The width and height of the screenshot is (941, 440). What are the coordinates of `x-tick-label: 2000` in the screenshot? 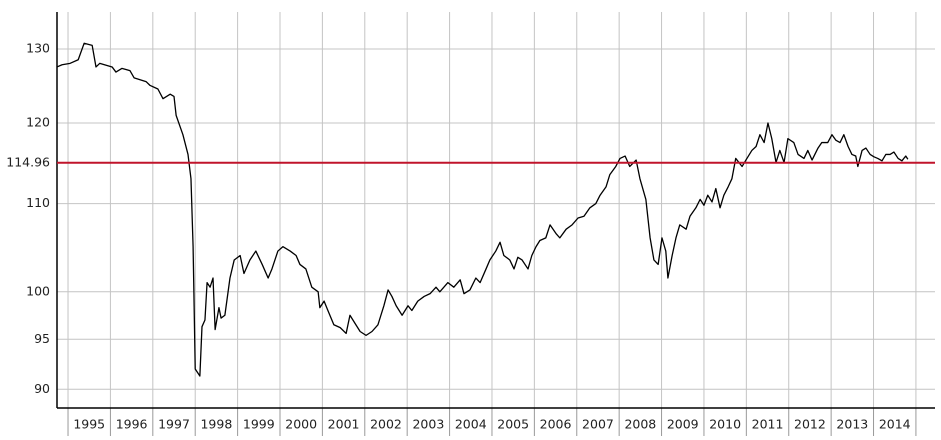 It's located at (301, 424).